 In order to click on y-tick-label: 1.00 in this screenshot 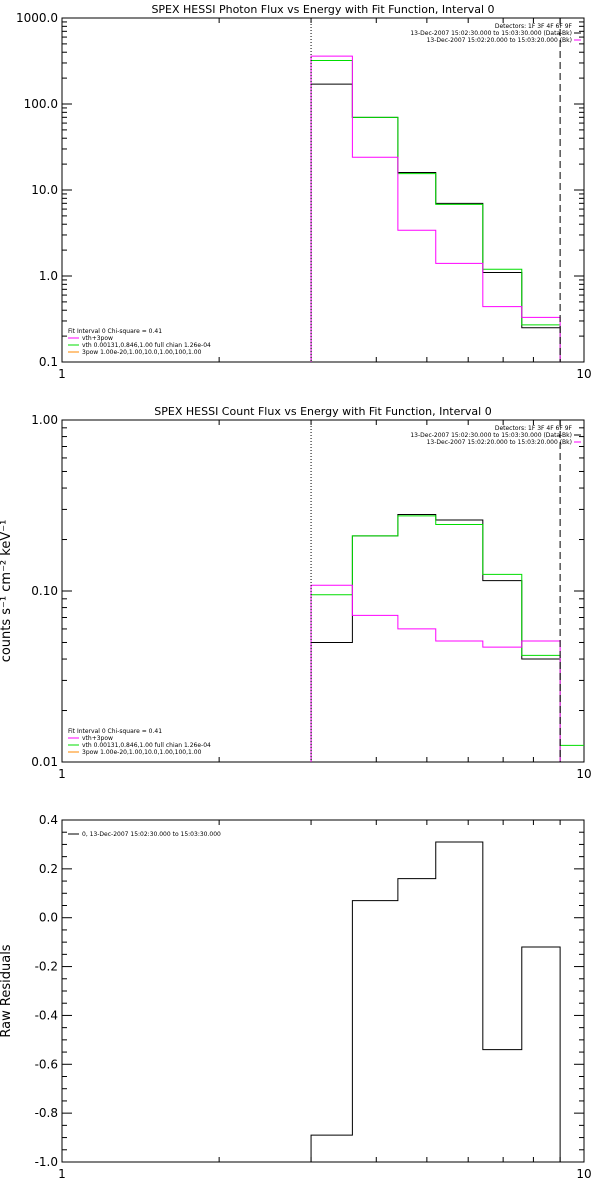, I will do `click(44, 420)`.